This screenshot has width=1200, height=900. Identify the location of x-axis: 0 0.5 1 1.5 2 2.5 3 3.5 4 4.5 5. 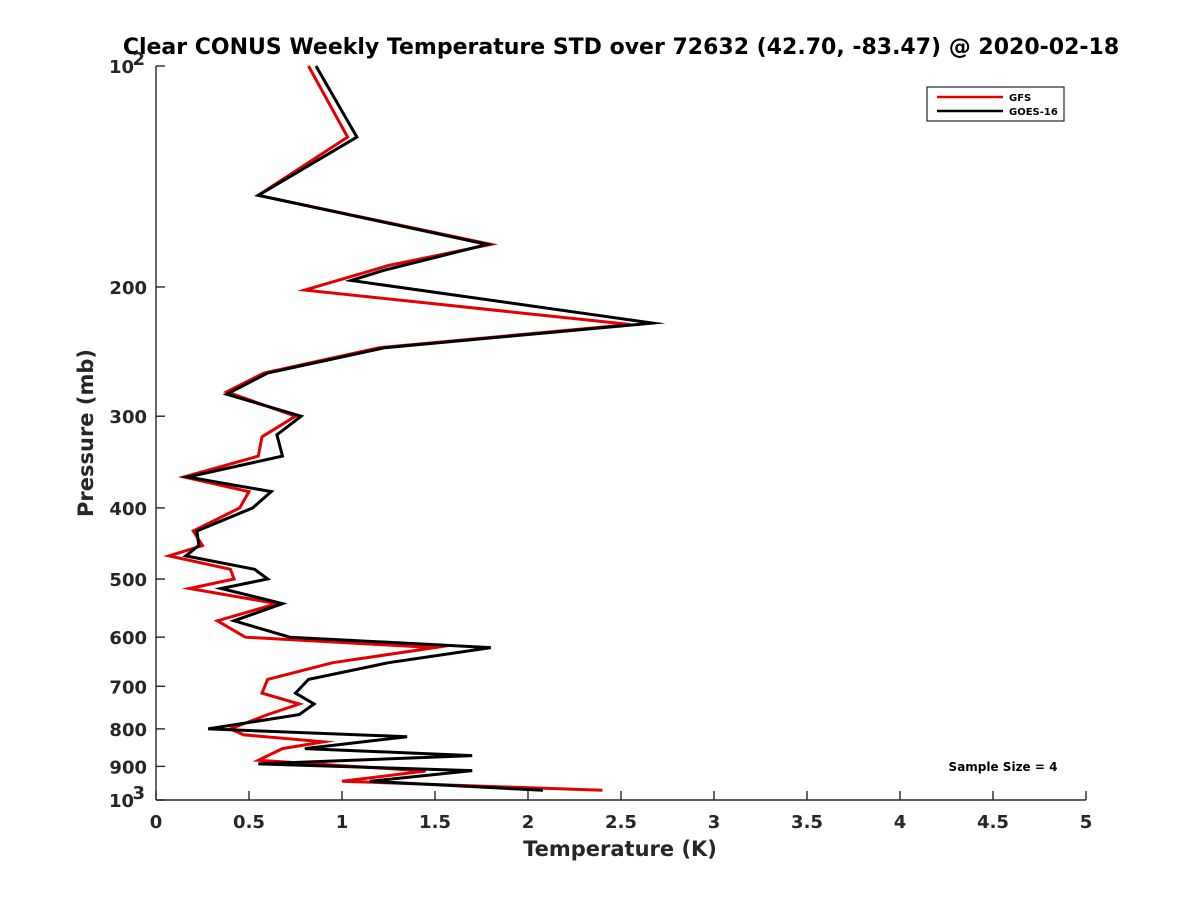
(621, 812).